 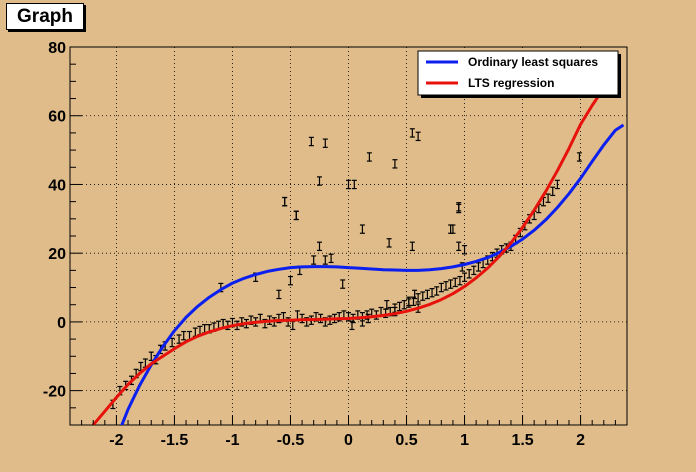 What do you see at coordinates (232, 440) in the screenshot?
I see `x-tick-label: -1` at bounding box center [232, 440].